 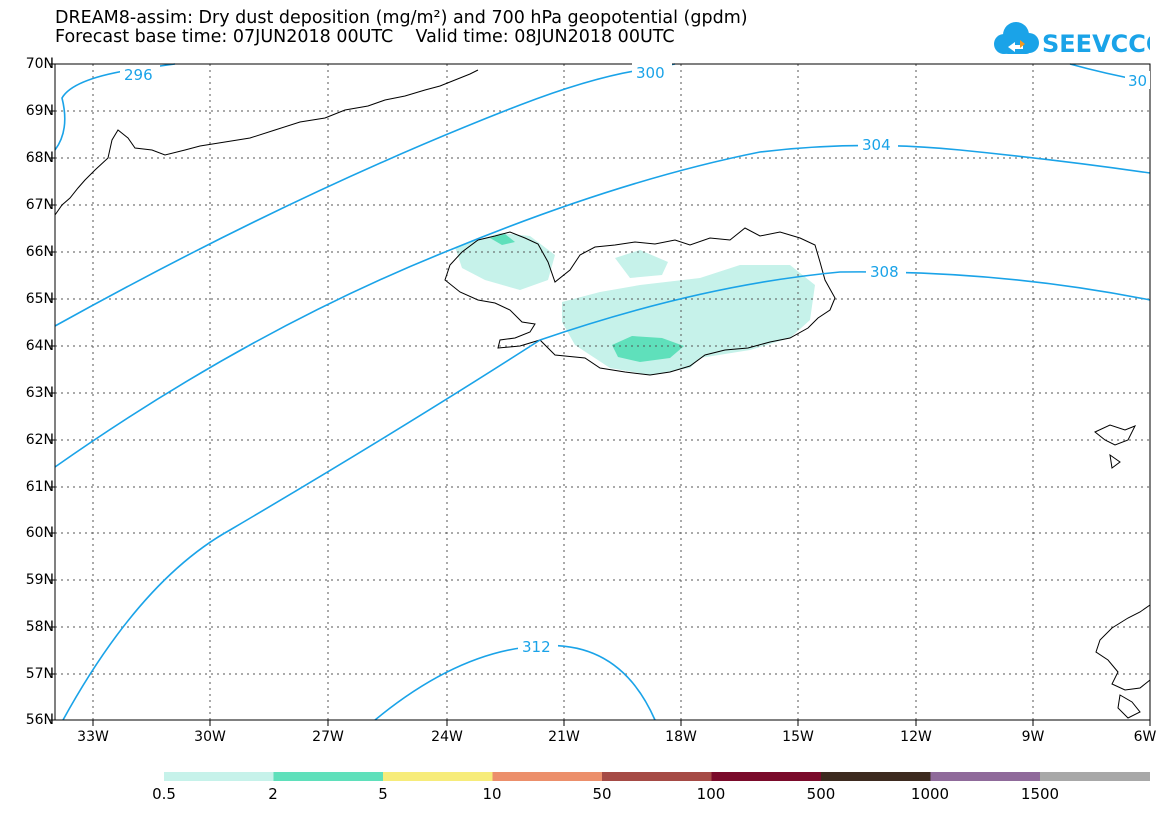 What do you see at coordinates (447, 737) in the screenshot?
I see `lon-label: 24W` at bounding box center [447, 737].